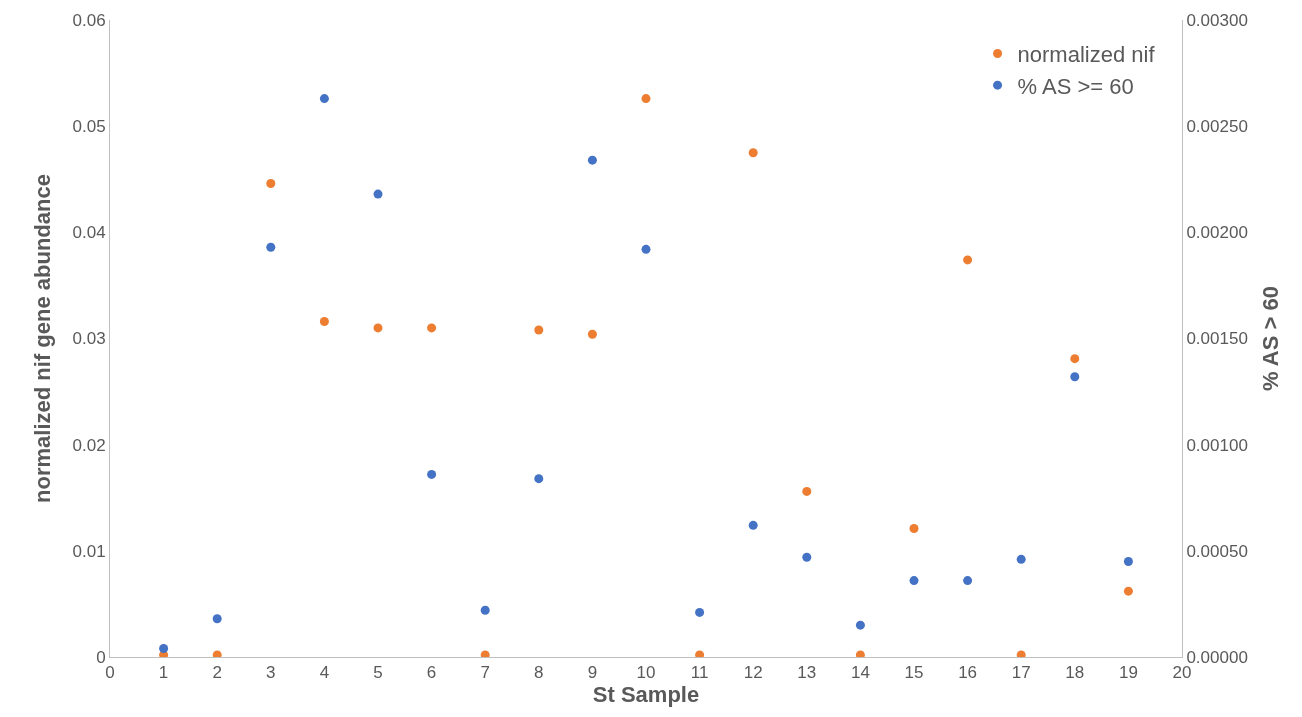  I want to click on x-tick-label: 16, so click(968, 673).